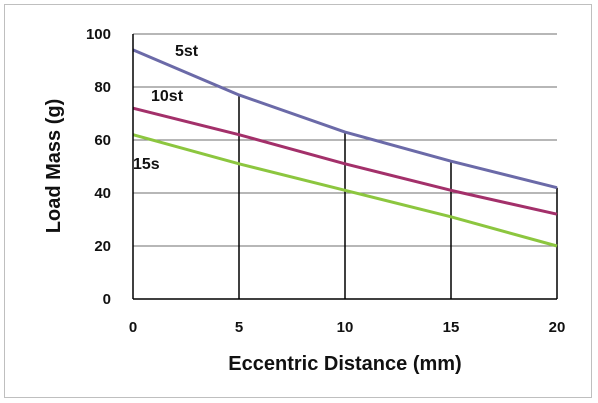 Image resolution: width=598 pixels, height=403 pixels. What do you see at coordinates (239, 327) in the screenshot?
I see `x-tick-label-5: 5` at bounding box center [239, 327].